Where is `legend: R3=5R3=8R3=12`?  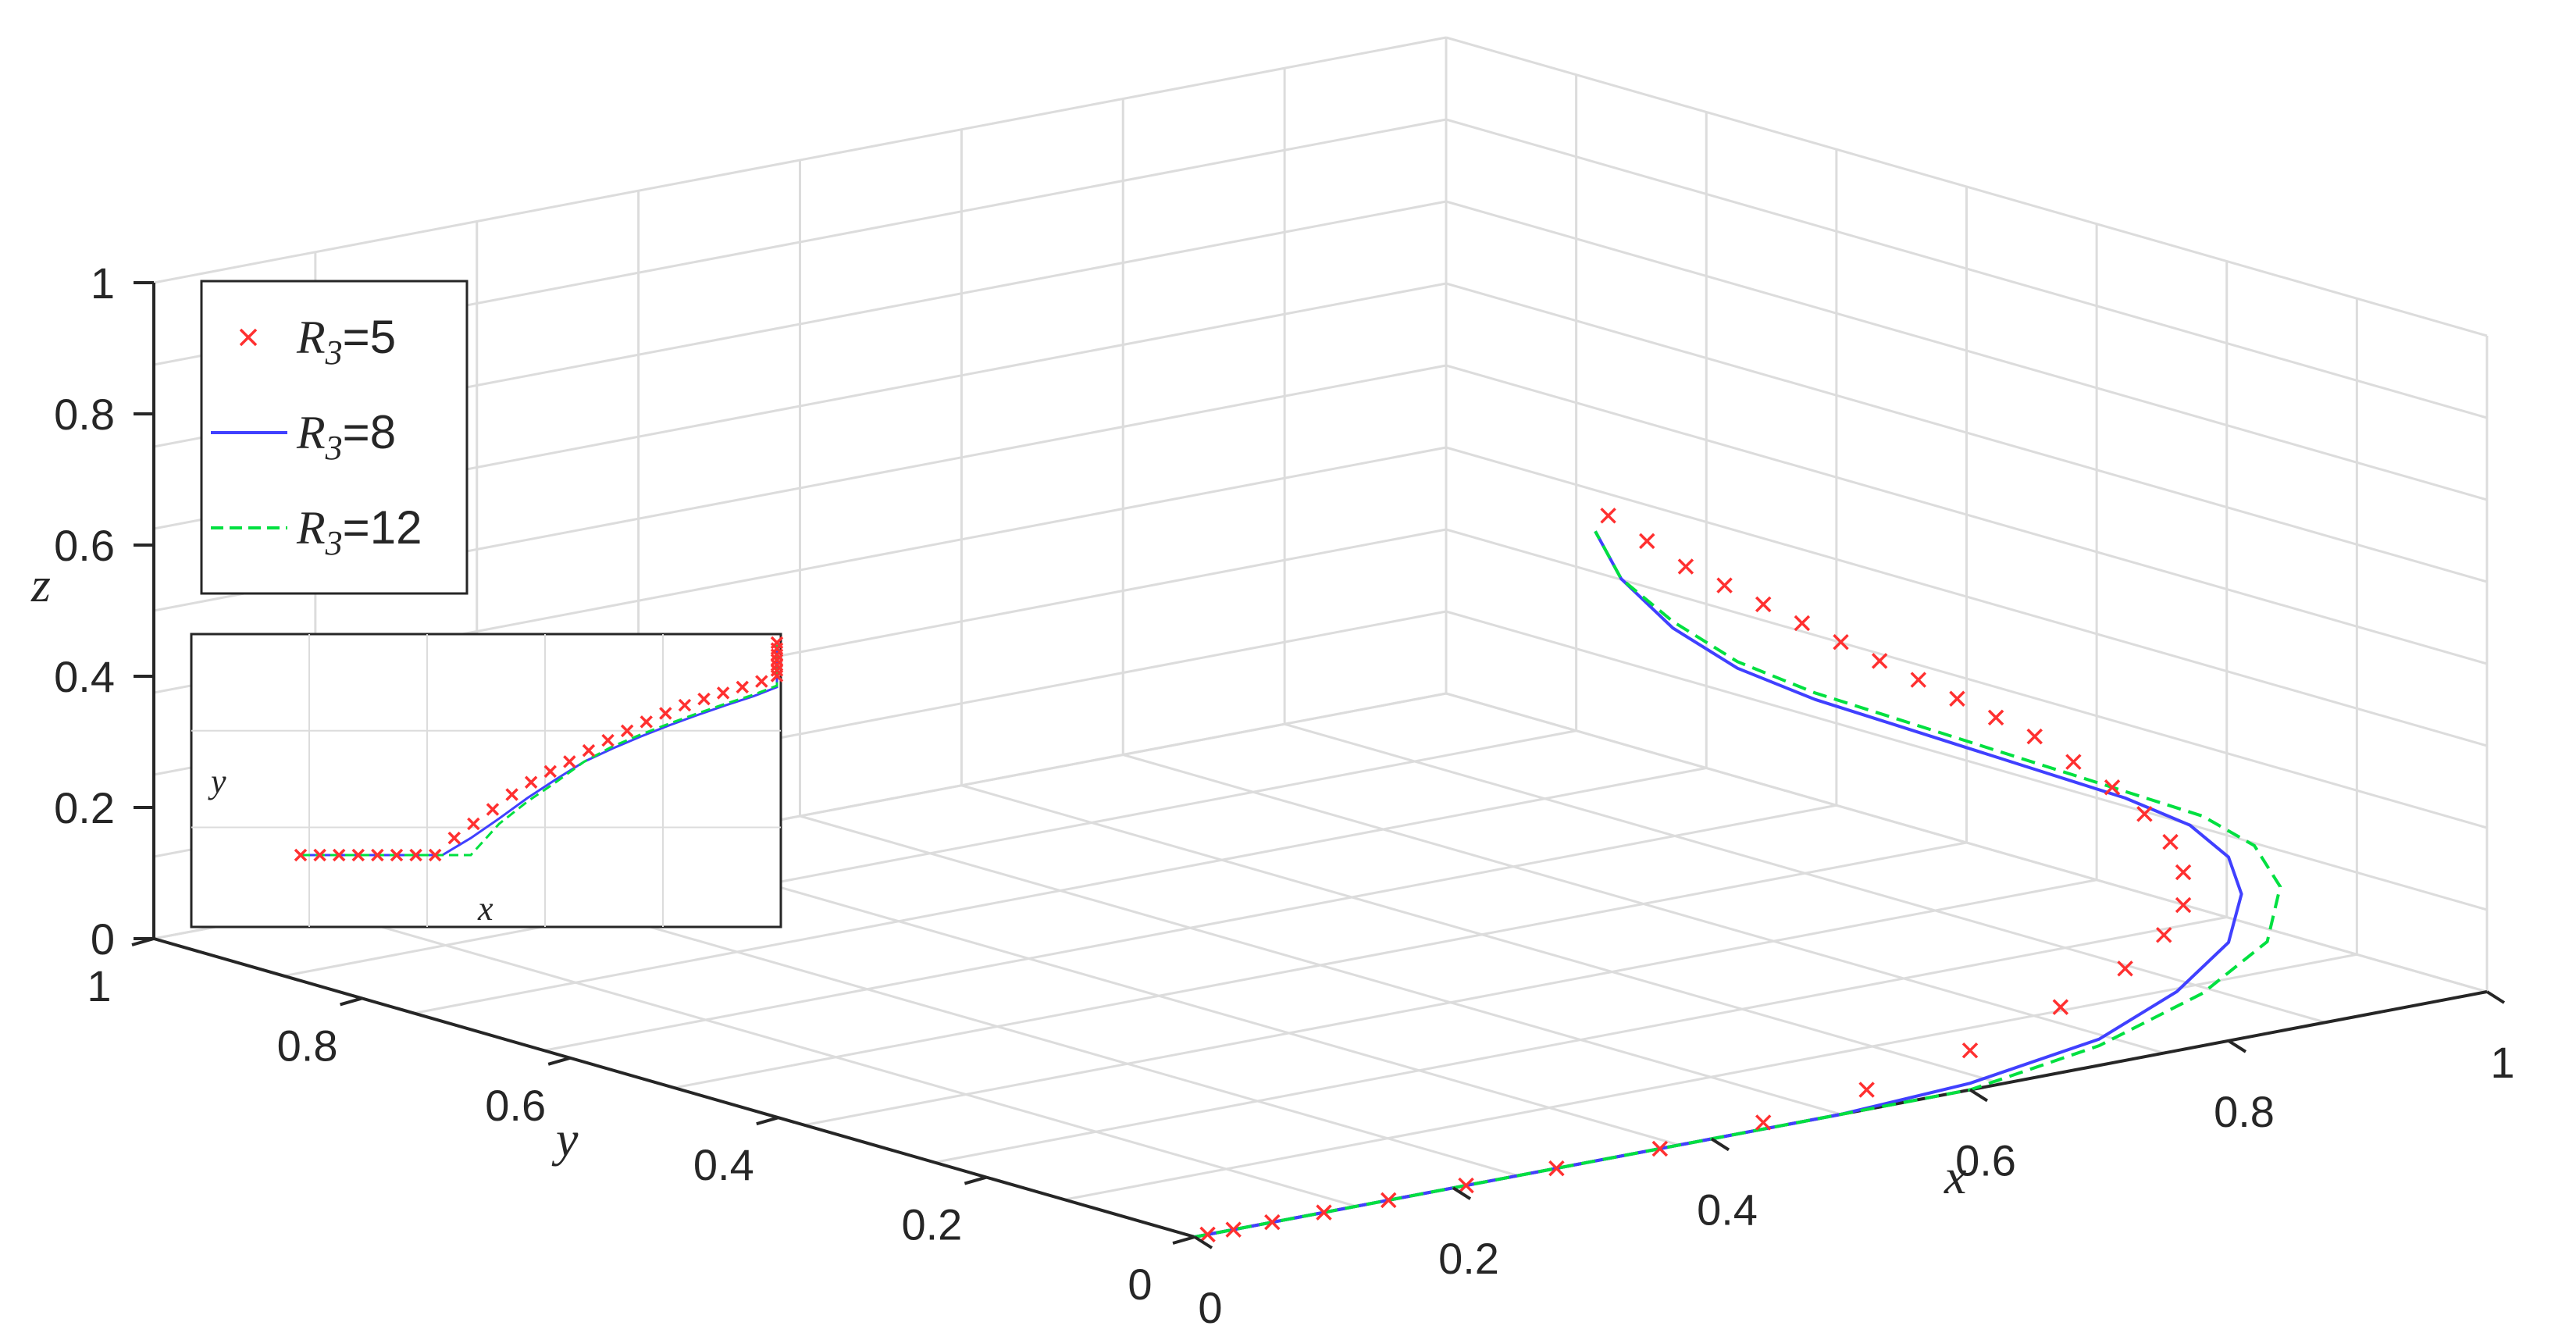
legend: R3=5R3=8R3=12 is located at coordinates (334, 437).